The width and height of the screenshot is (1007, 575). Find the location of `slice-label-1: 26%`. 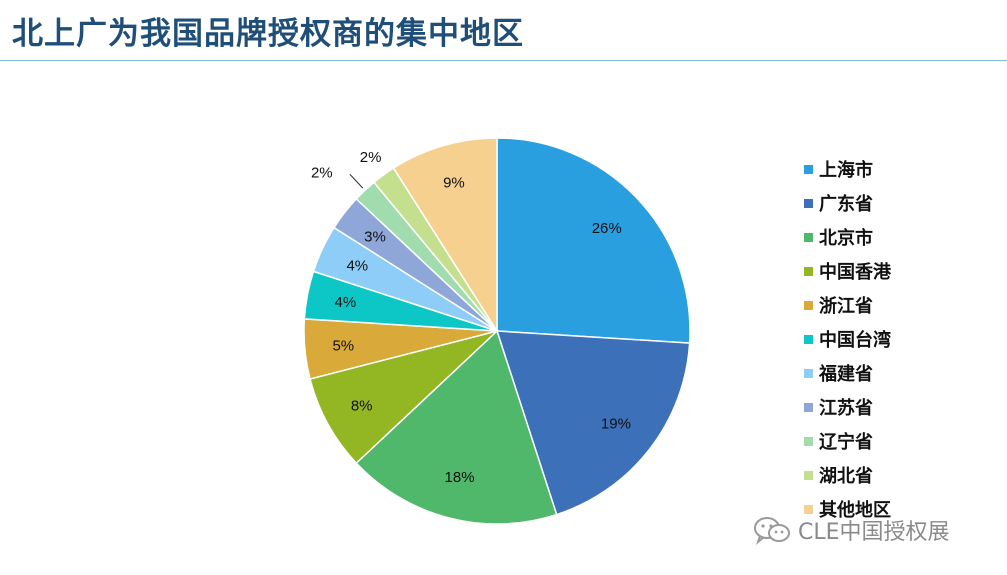

slice-label-1: 26% is located at coordinates (607, 228).